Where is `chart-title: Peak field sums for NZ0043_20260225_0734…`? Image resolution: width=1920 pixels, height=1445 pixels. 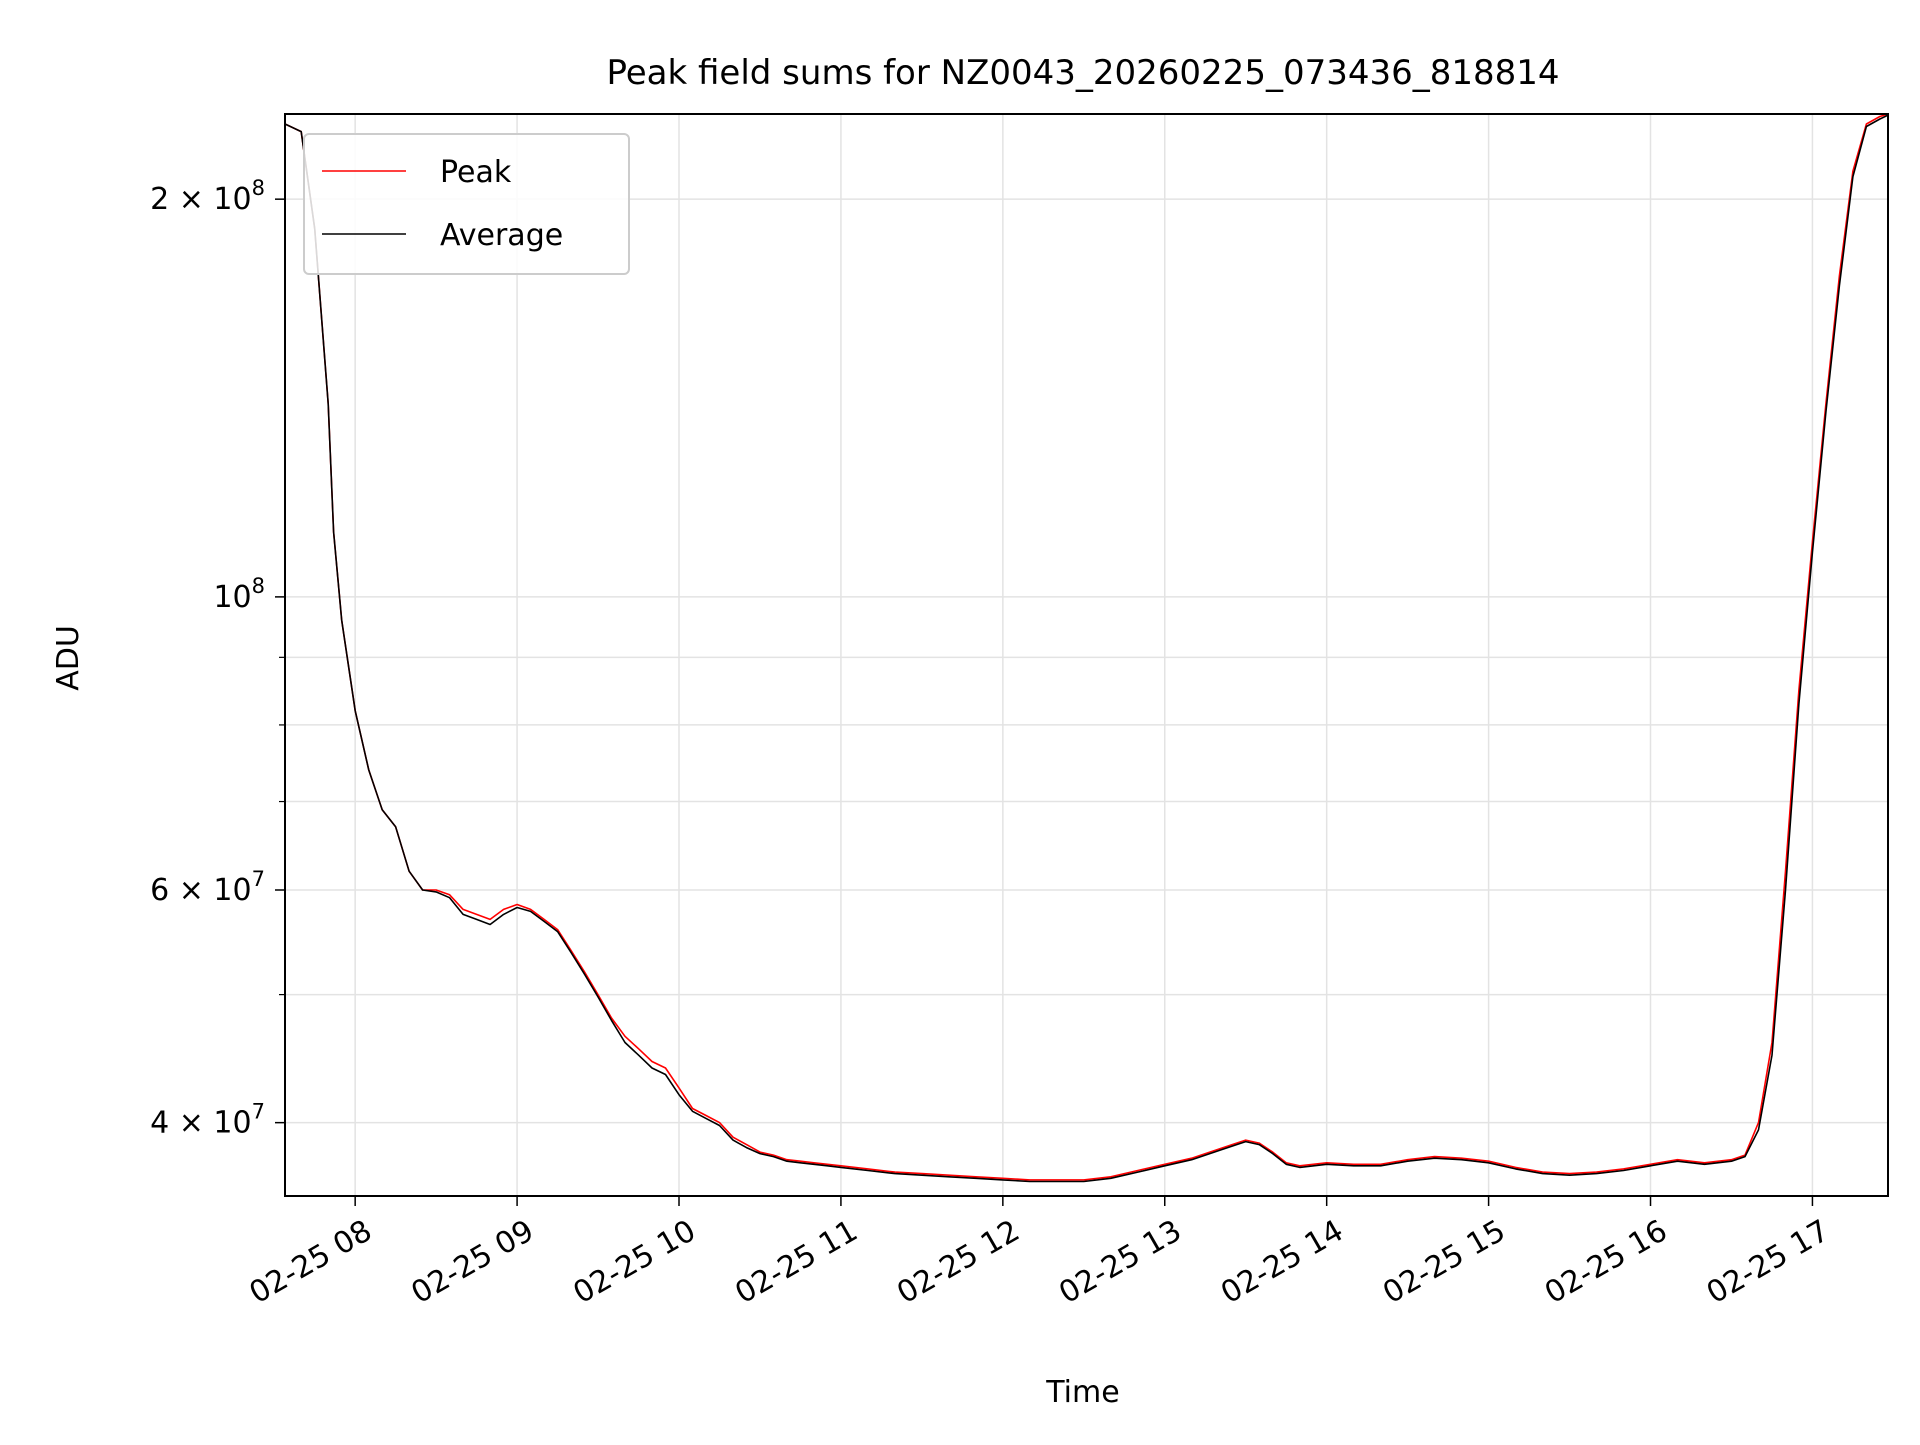
chart-title: Peak field sums for NZ0043_20260225_0734… is located at coordinates (1082, 73).